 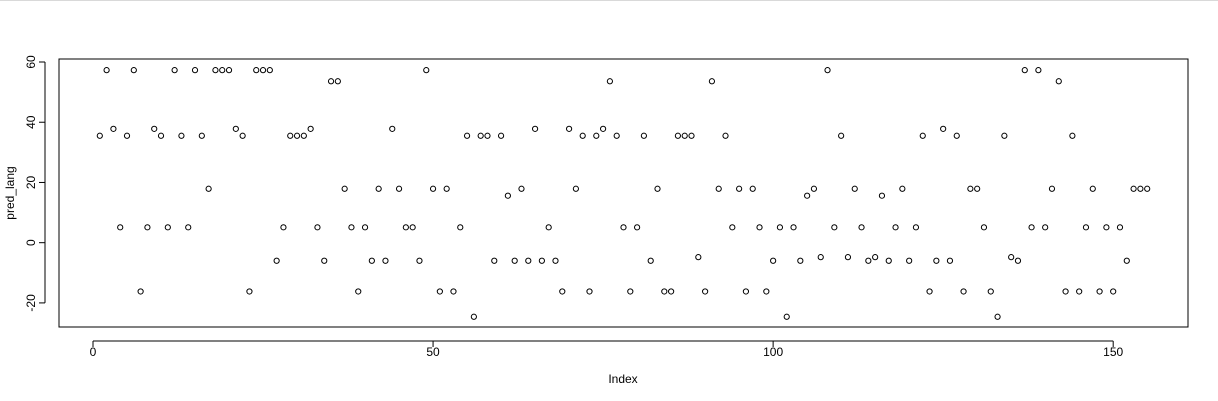 I want to click on x-tick-label: 150, so click(x=1113, y=352).